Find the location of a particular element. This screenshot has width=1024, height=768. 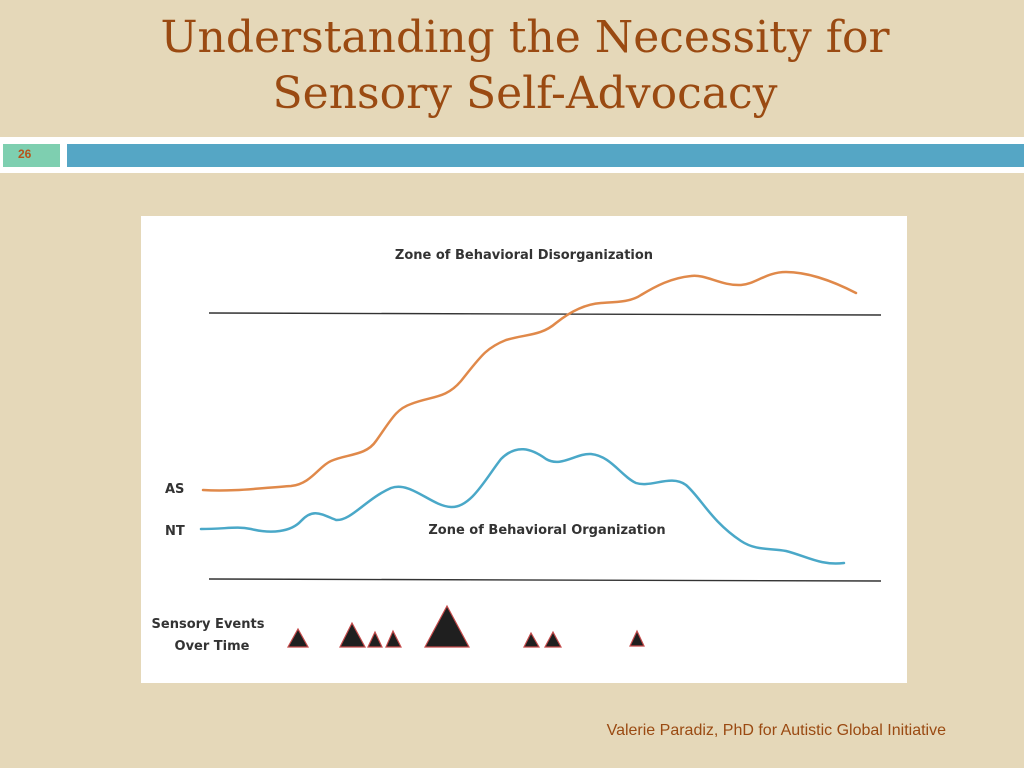

zone-disorganization-label: Zone of Behavioral Disorganization is located at coordinates (524, 255).